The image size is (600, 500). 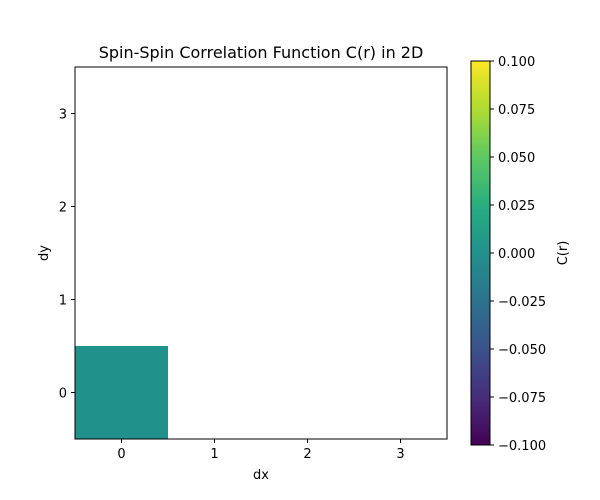 I want to click on colorbar-tick-label: 0.050, so click(x=516, y=158).